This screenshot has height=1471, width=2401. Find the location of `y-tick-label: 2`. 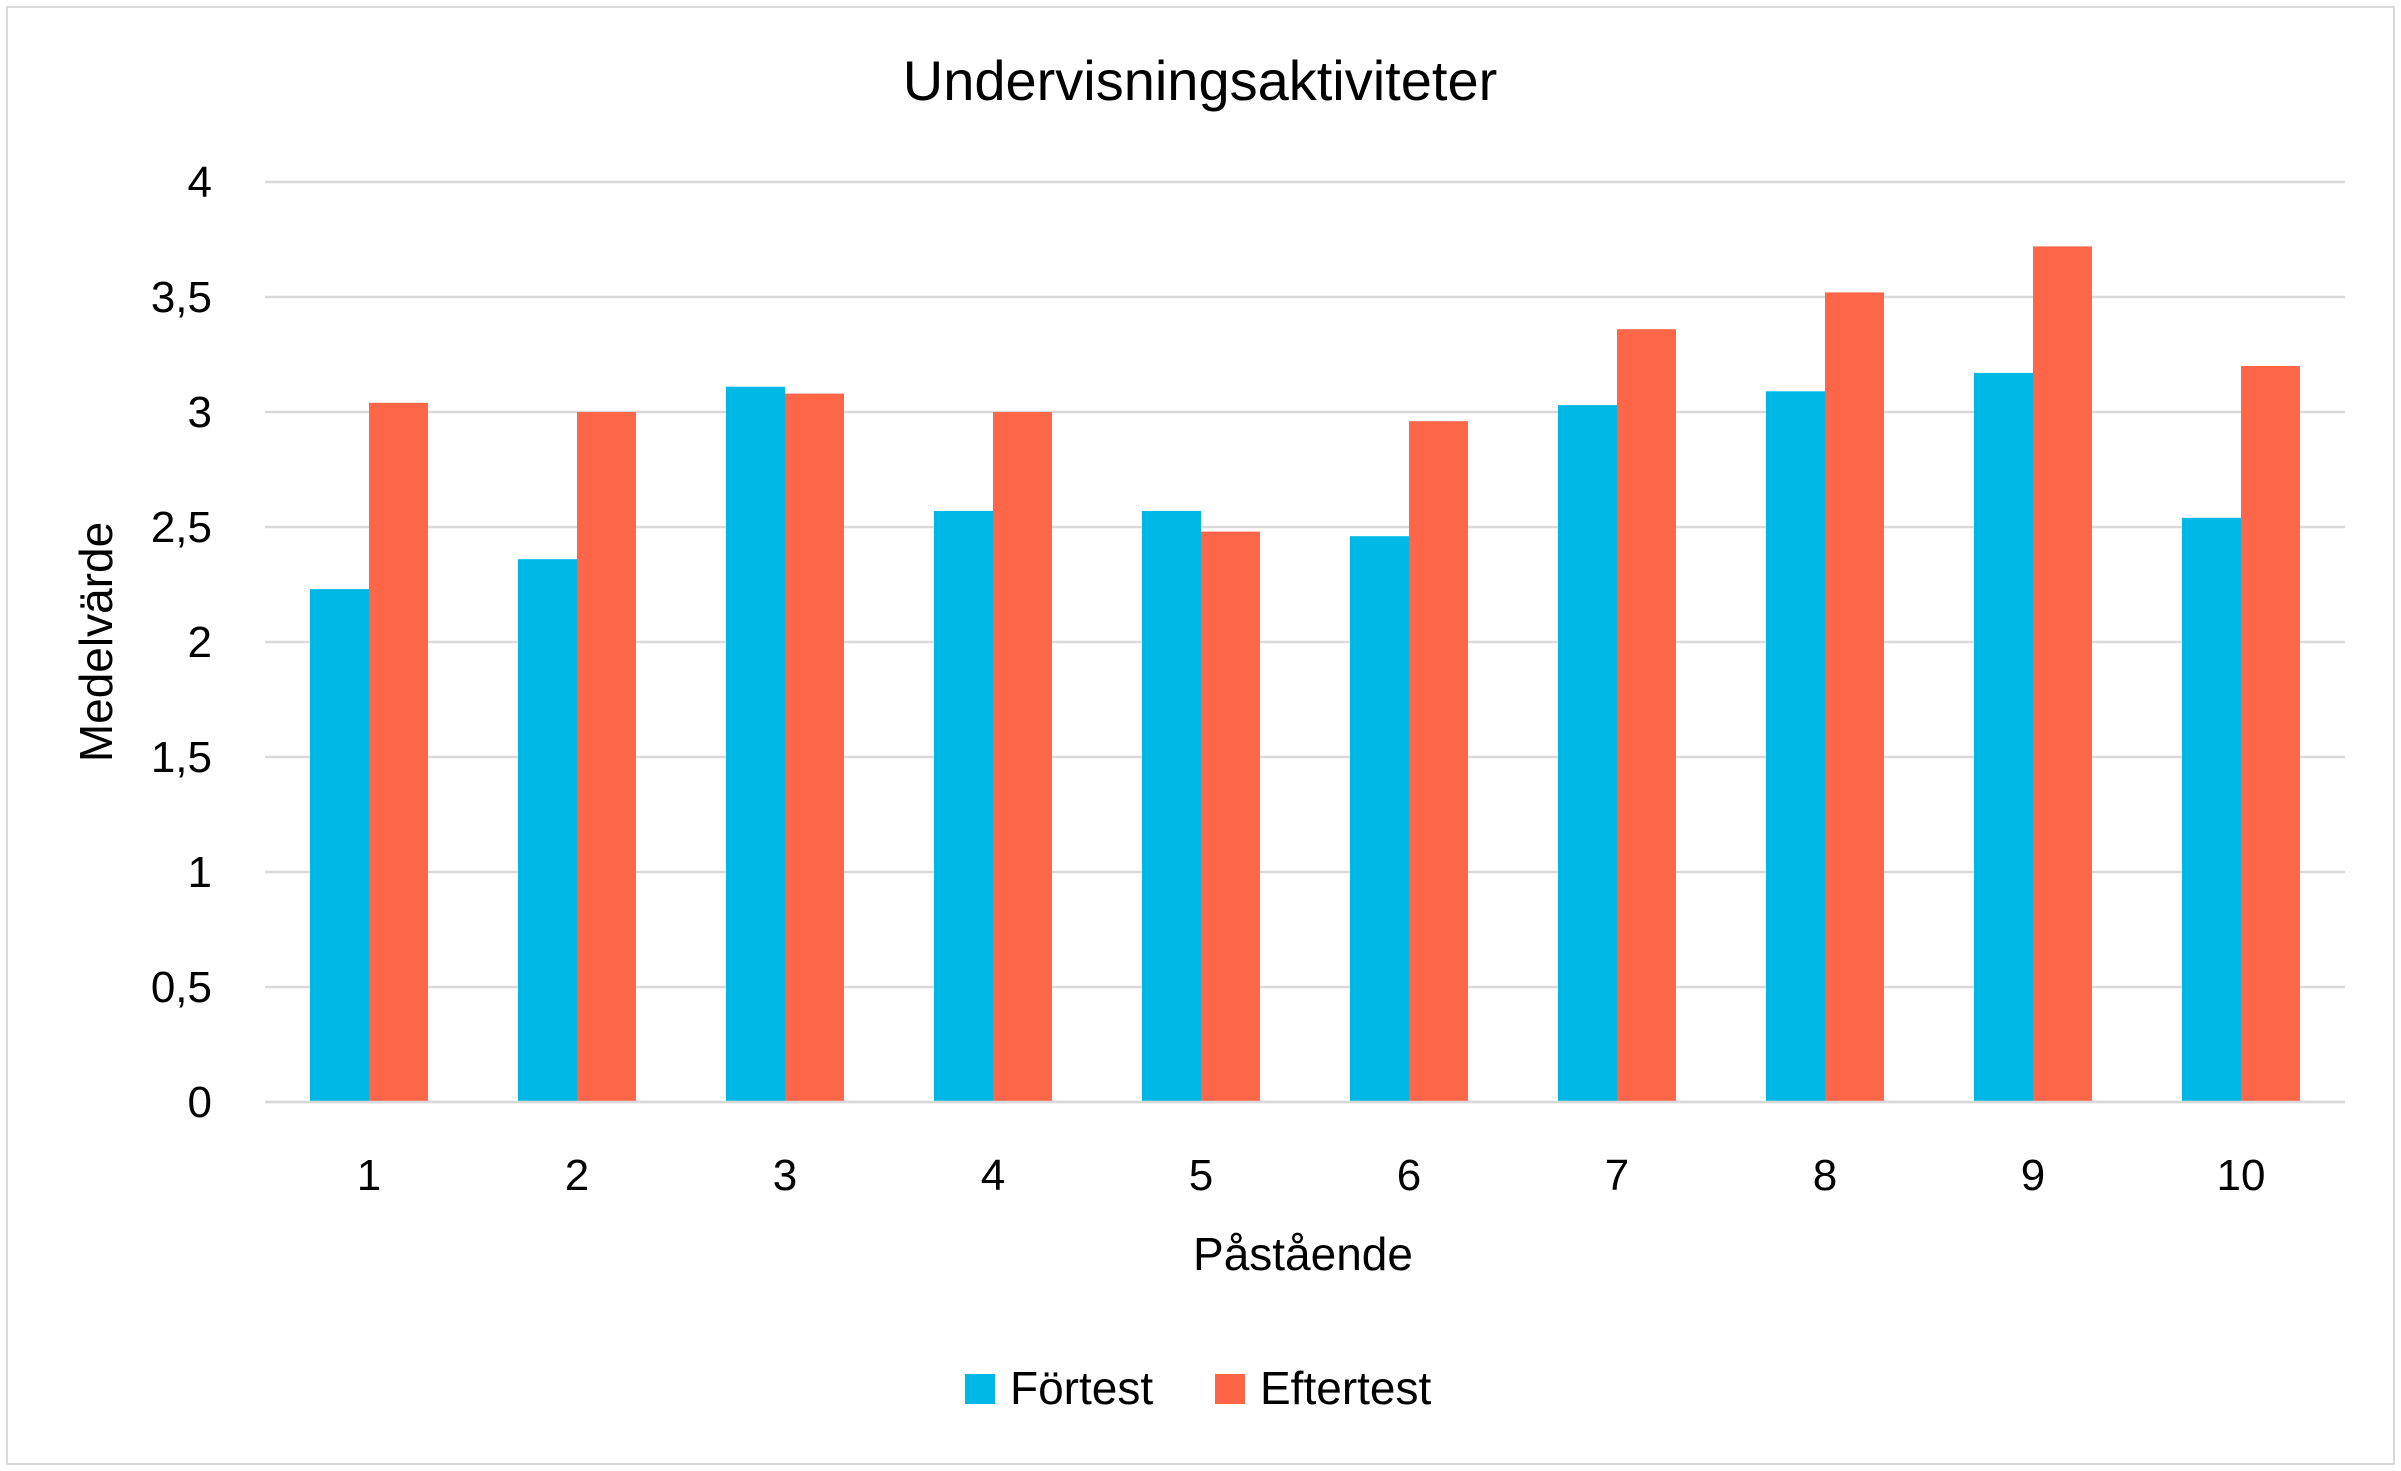

y-tick-label: 2 is located at coordinates (200, 642).